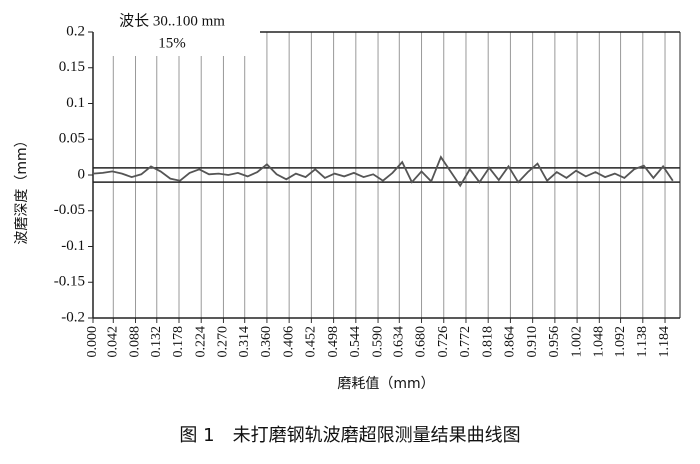 The height and width of the screenshot is (464, 700). Describe the element at coordinates (664, 342) in the screenshot. I see `x-tick-label: 1.184` at that location.